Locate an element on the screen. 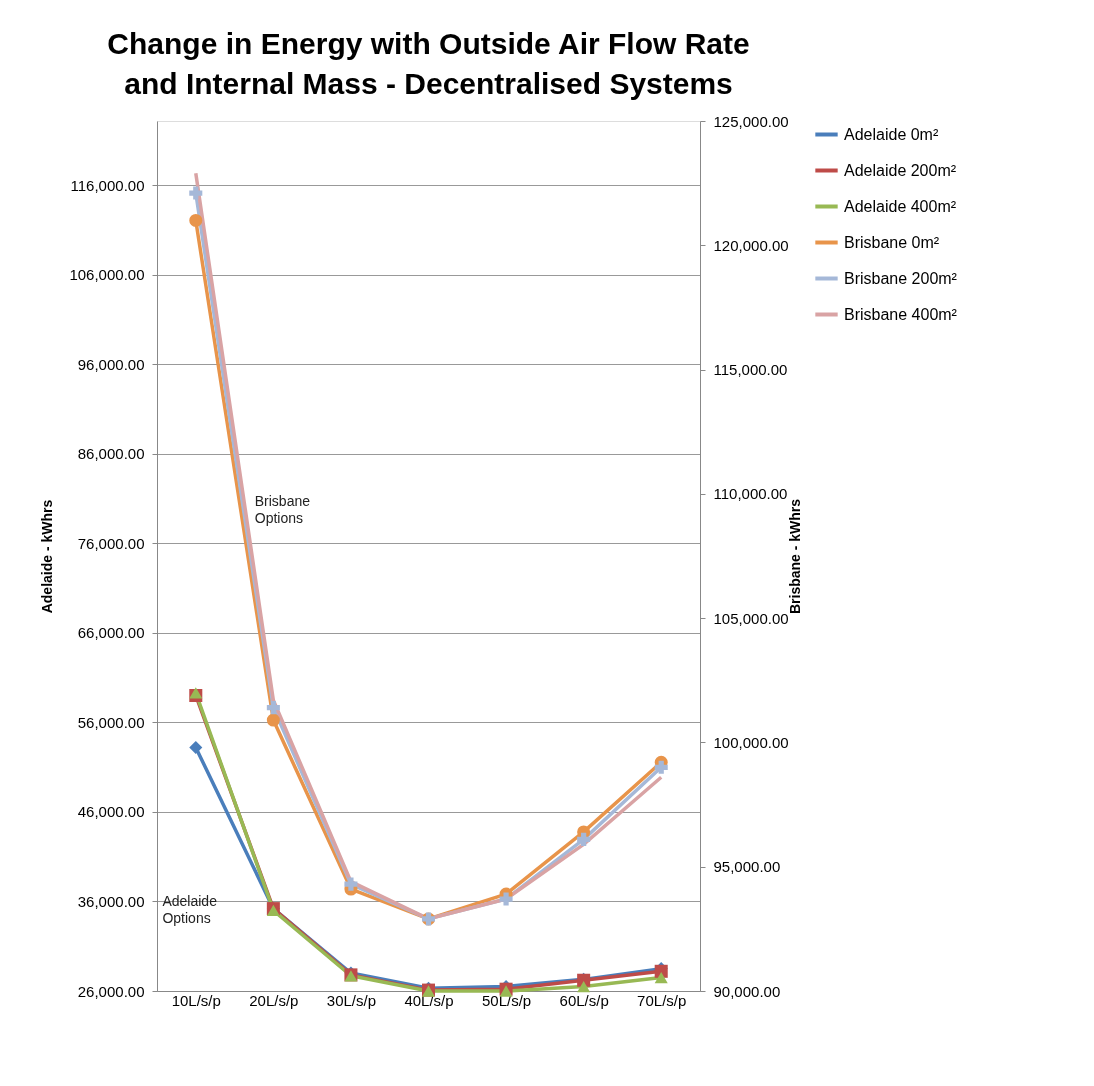  y-tick-label: 36,000.00 is located at coordinates (111, 901).